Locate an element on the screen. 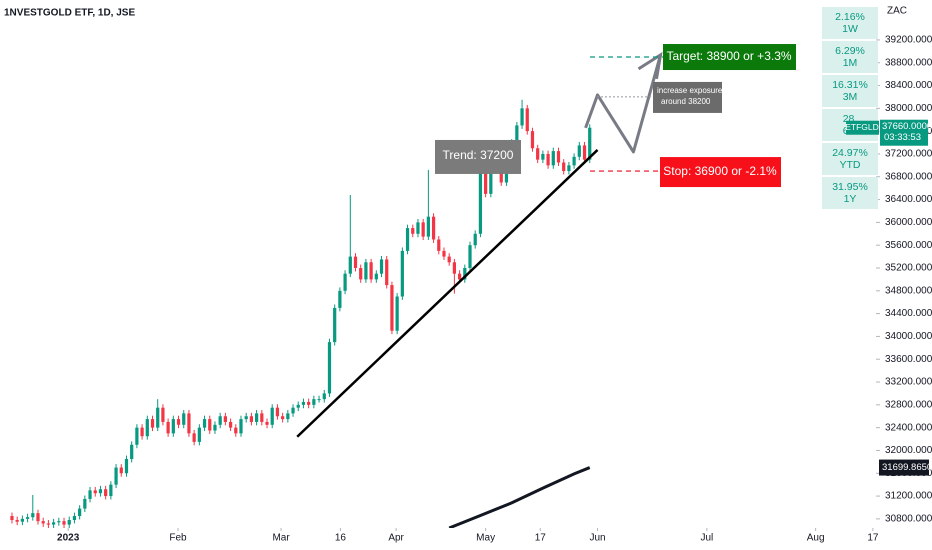 The height and width of the screenshot is (550, 932). y-tick-label: 34000.0000 is located at coordinates (908, 336).